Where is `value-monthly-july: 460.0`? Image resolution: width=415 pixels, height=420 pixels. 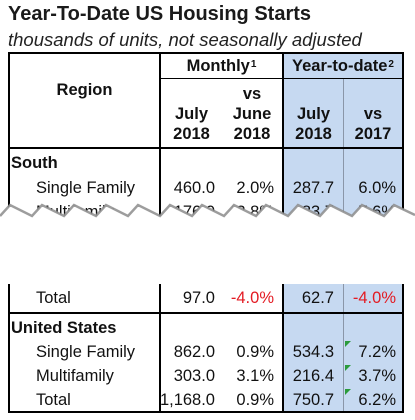 value-monthly-july: 460.0 is located at coordinates (194, 187).